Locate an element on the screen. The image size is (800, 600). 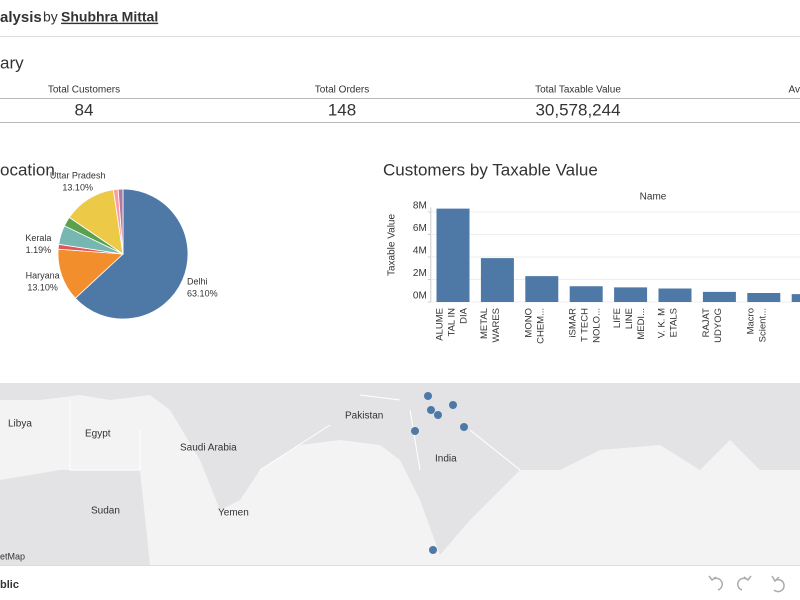
x-tick-label: ALUME is located at coordinates (440, 324).